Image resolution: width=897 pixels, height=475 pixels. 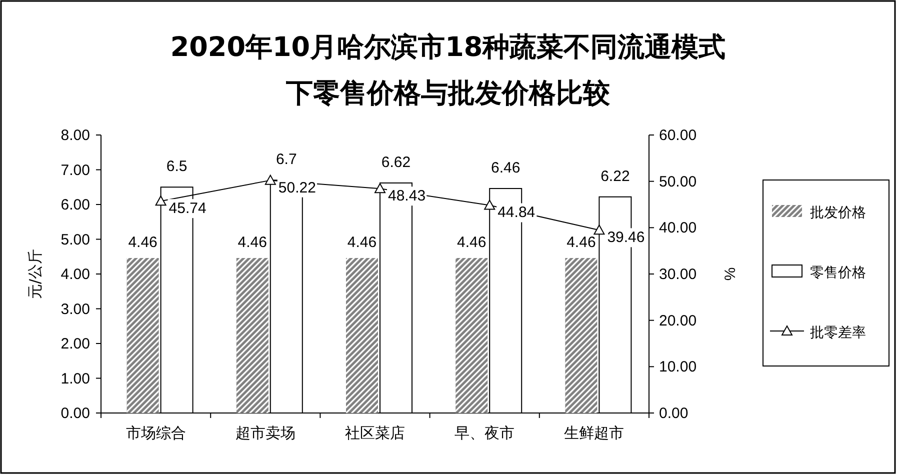 I want to click on y2-tick-label: 40.00, so click(x=678, y=228).